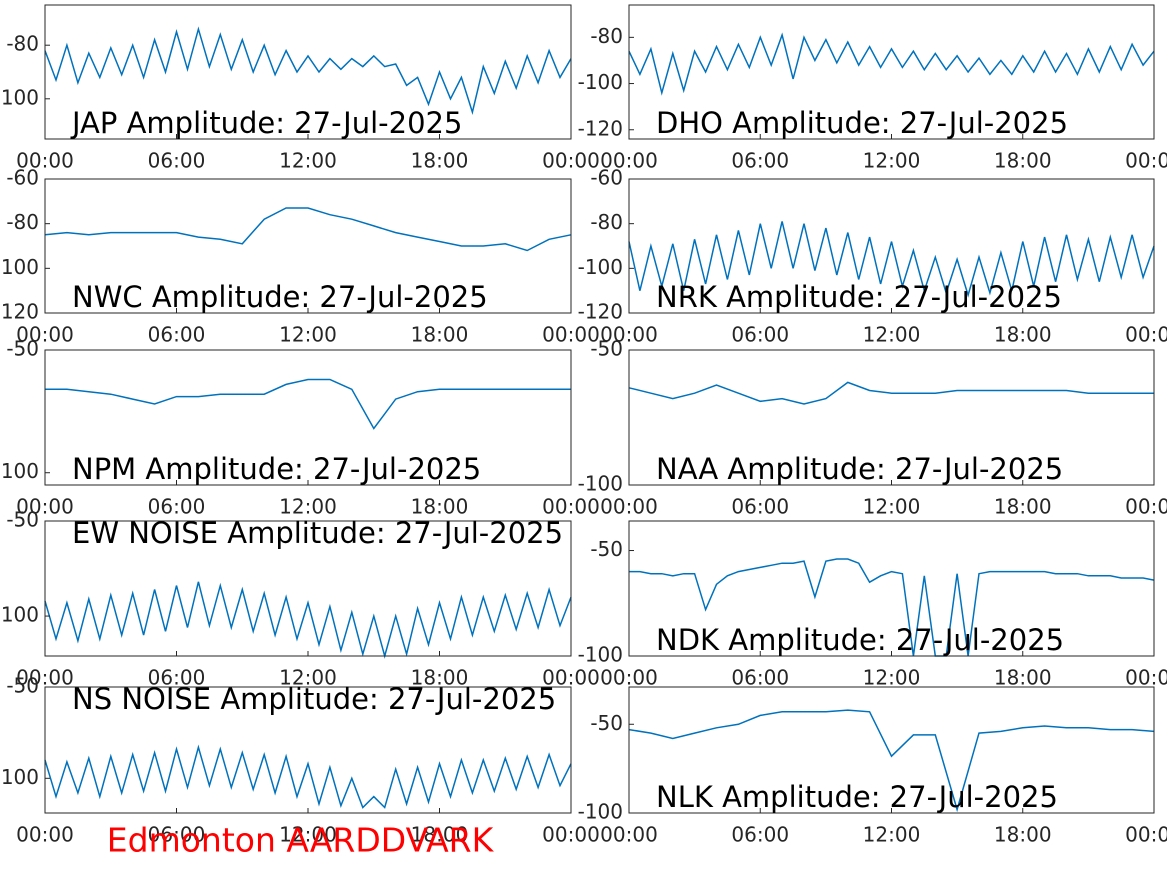 The width and height of the screenshot is (1167, 875). What do you see at coordinates (317, 533) in the screenshot?
I see `chart-title: EW NOISE Amplitude: 27-Jul-2025` at bounding box center [317, 533].